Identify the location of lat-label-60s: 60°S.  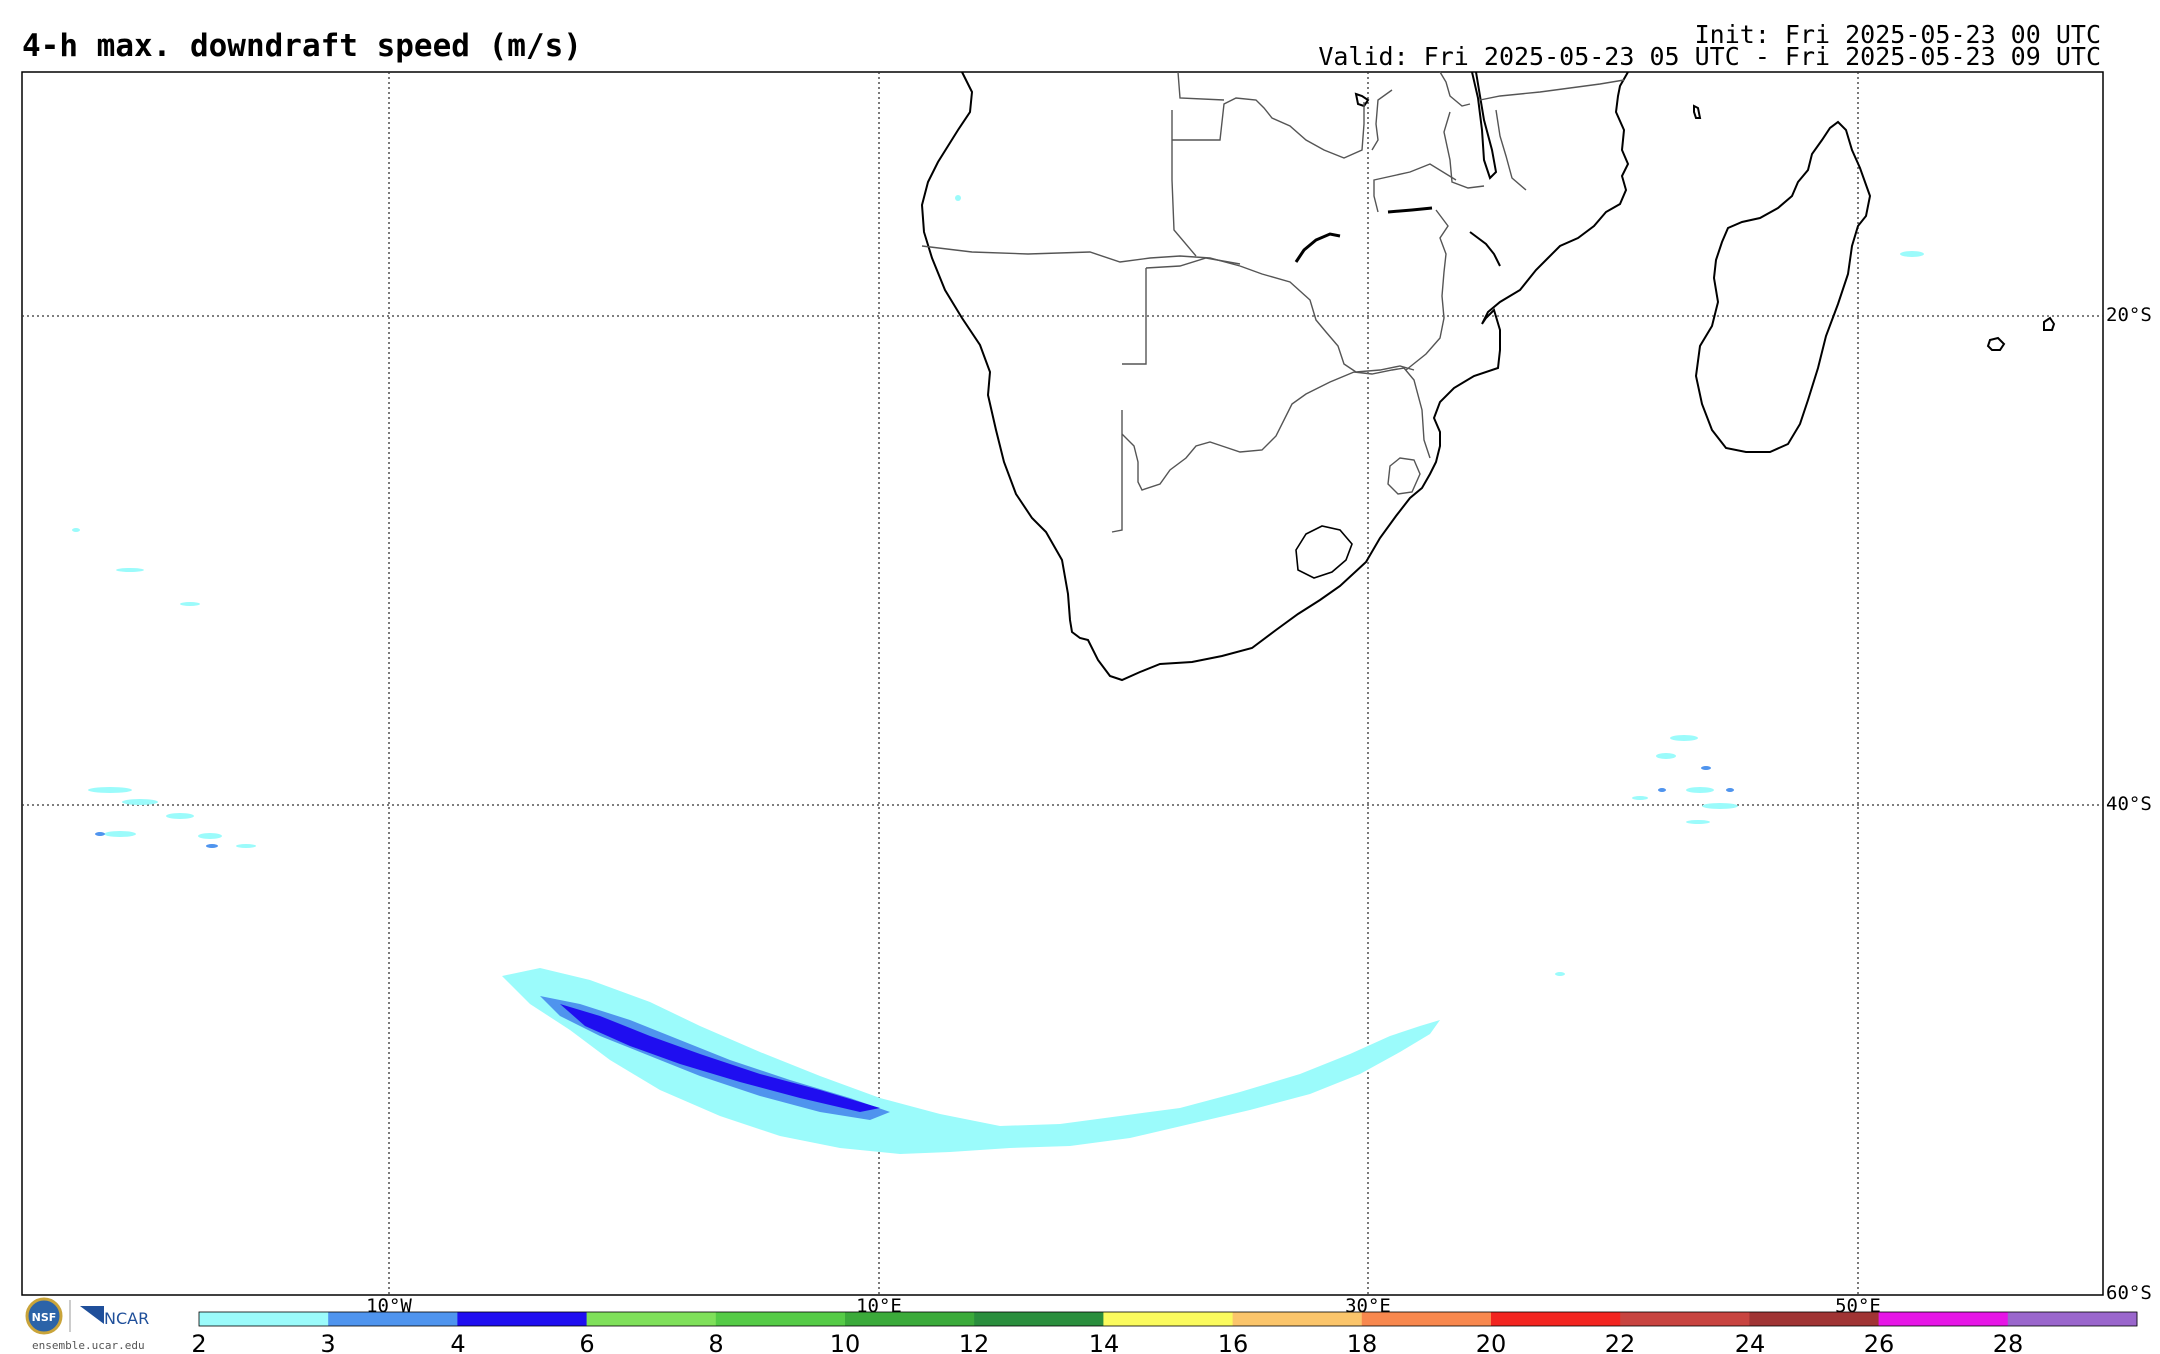
(2129, 1293).